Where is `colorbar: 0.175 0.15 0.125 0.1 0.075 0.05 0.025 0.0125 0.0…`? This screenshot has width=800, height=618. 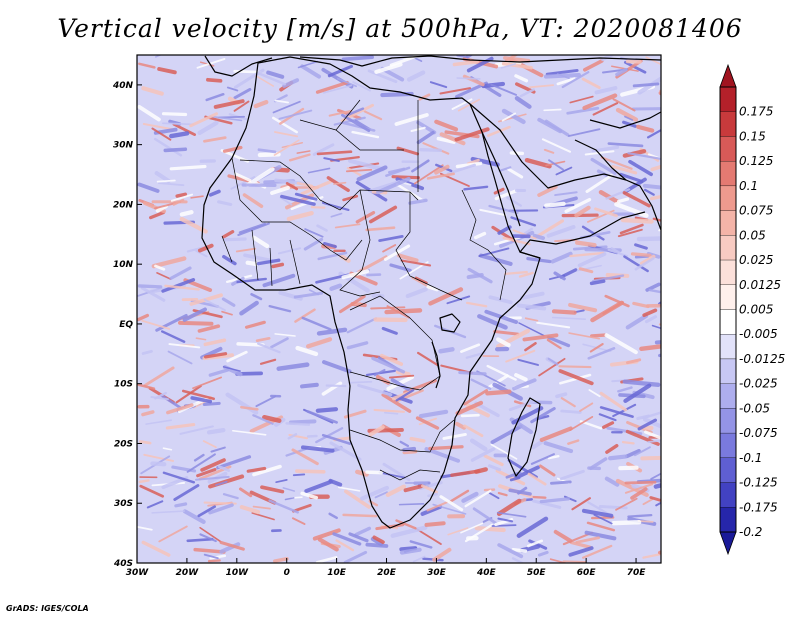 colorbar: 0.175 0.15 0.125 0.1 0.075 0.05 0.025 0.0125 0.0… is located at coordinates (752, 309).